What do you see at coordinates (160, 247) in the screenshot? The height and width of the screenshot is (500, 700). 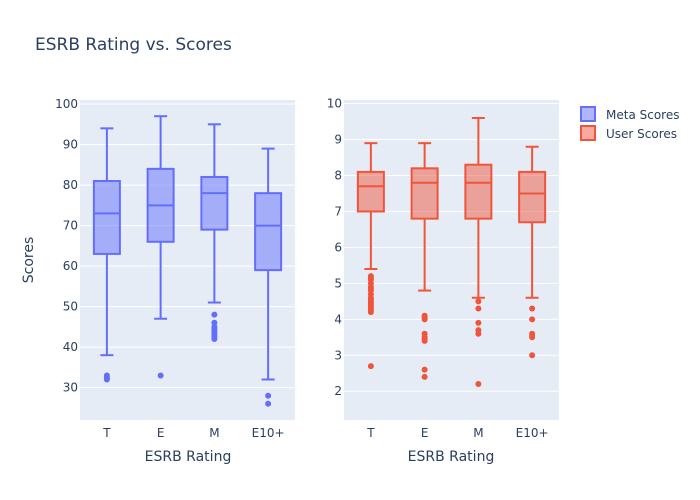 I see `box-meta-e` at bounding box center [160, 247].